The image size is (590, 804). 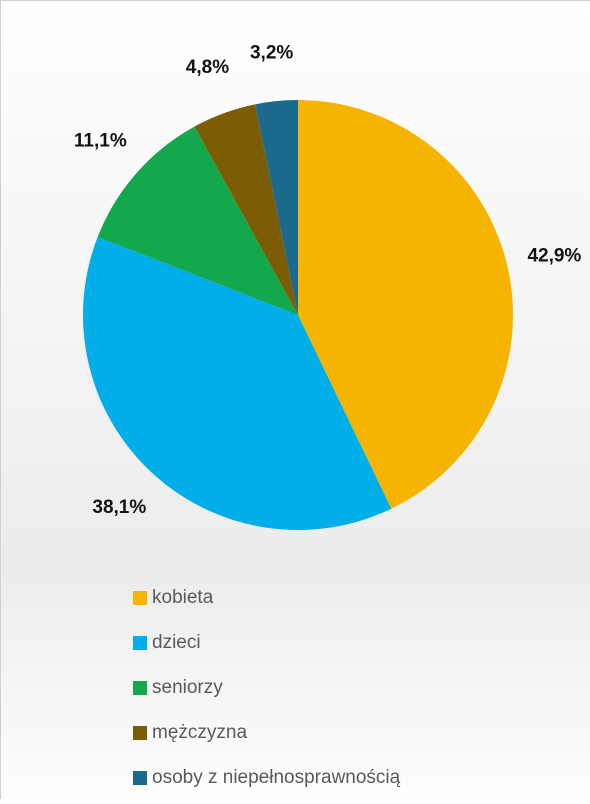 What do you see at coordinates (271, 52) in the screenshot?
I see `data-label: 3,2%` at bounding box center [271, 52].